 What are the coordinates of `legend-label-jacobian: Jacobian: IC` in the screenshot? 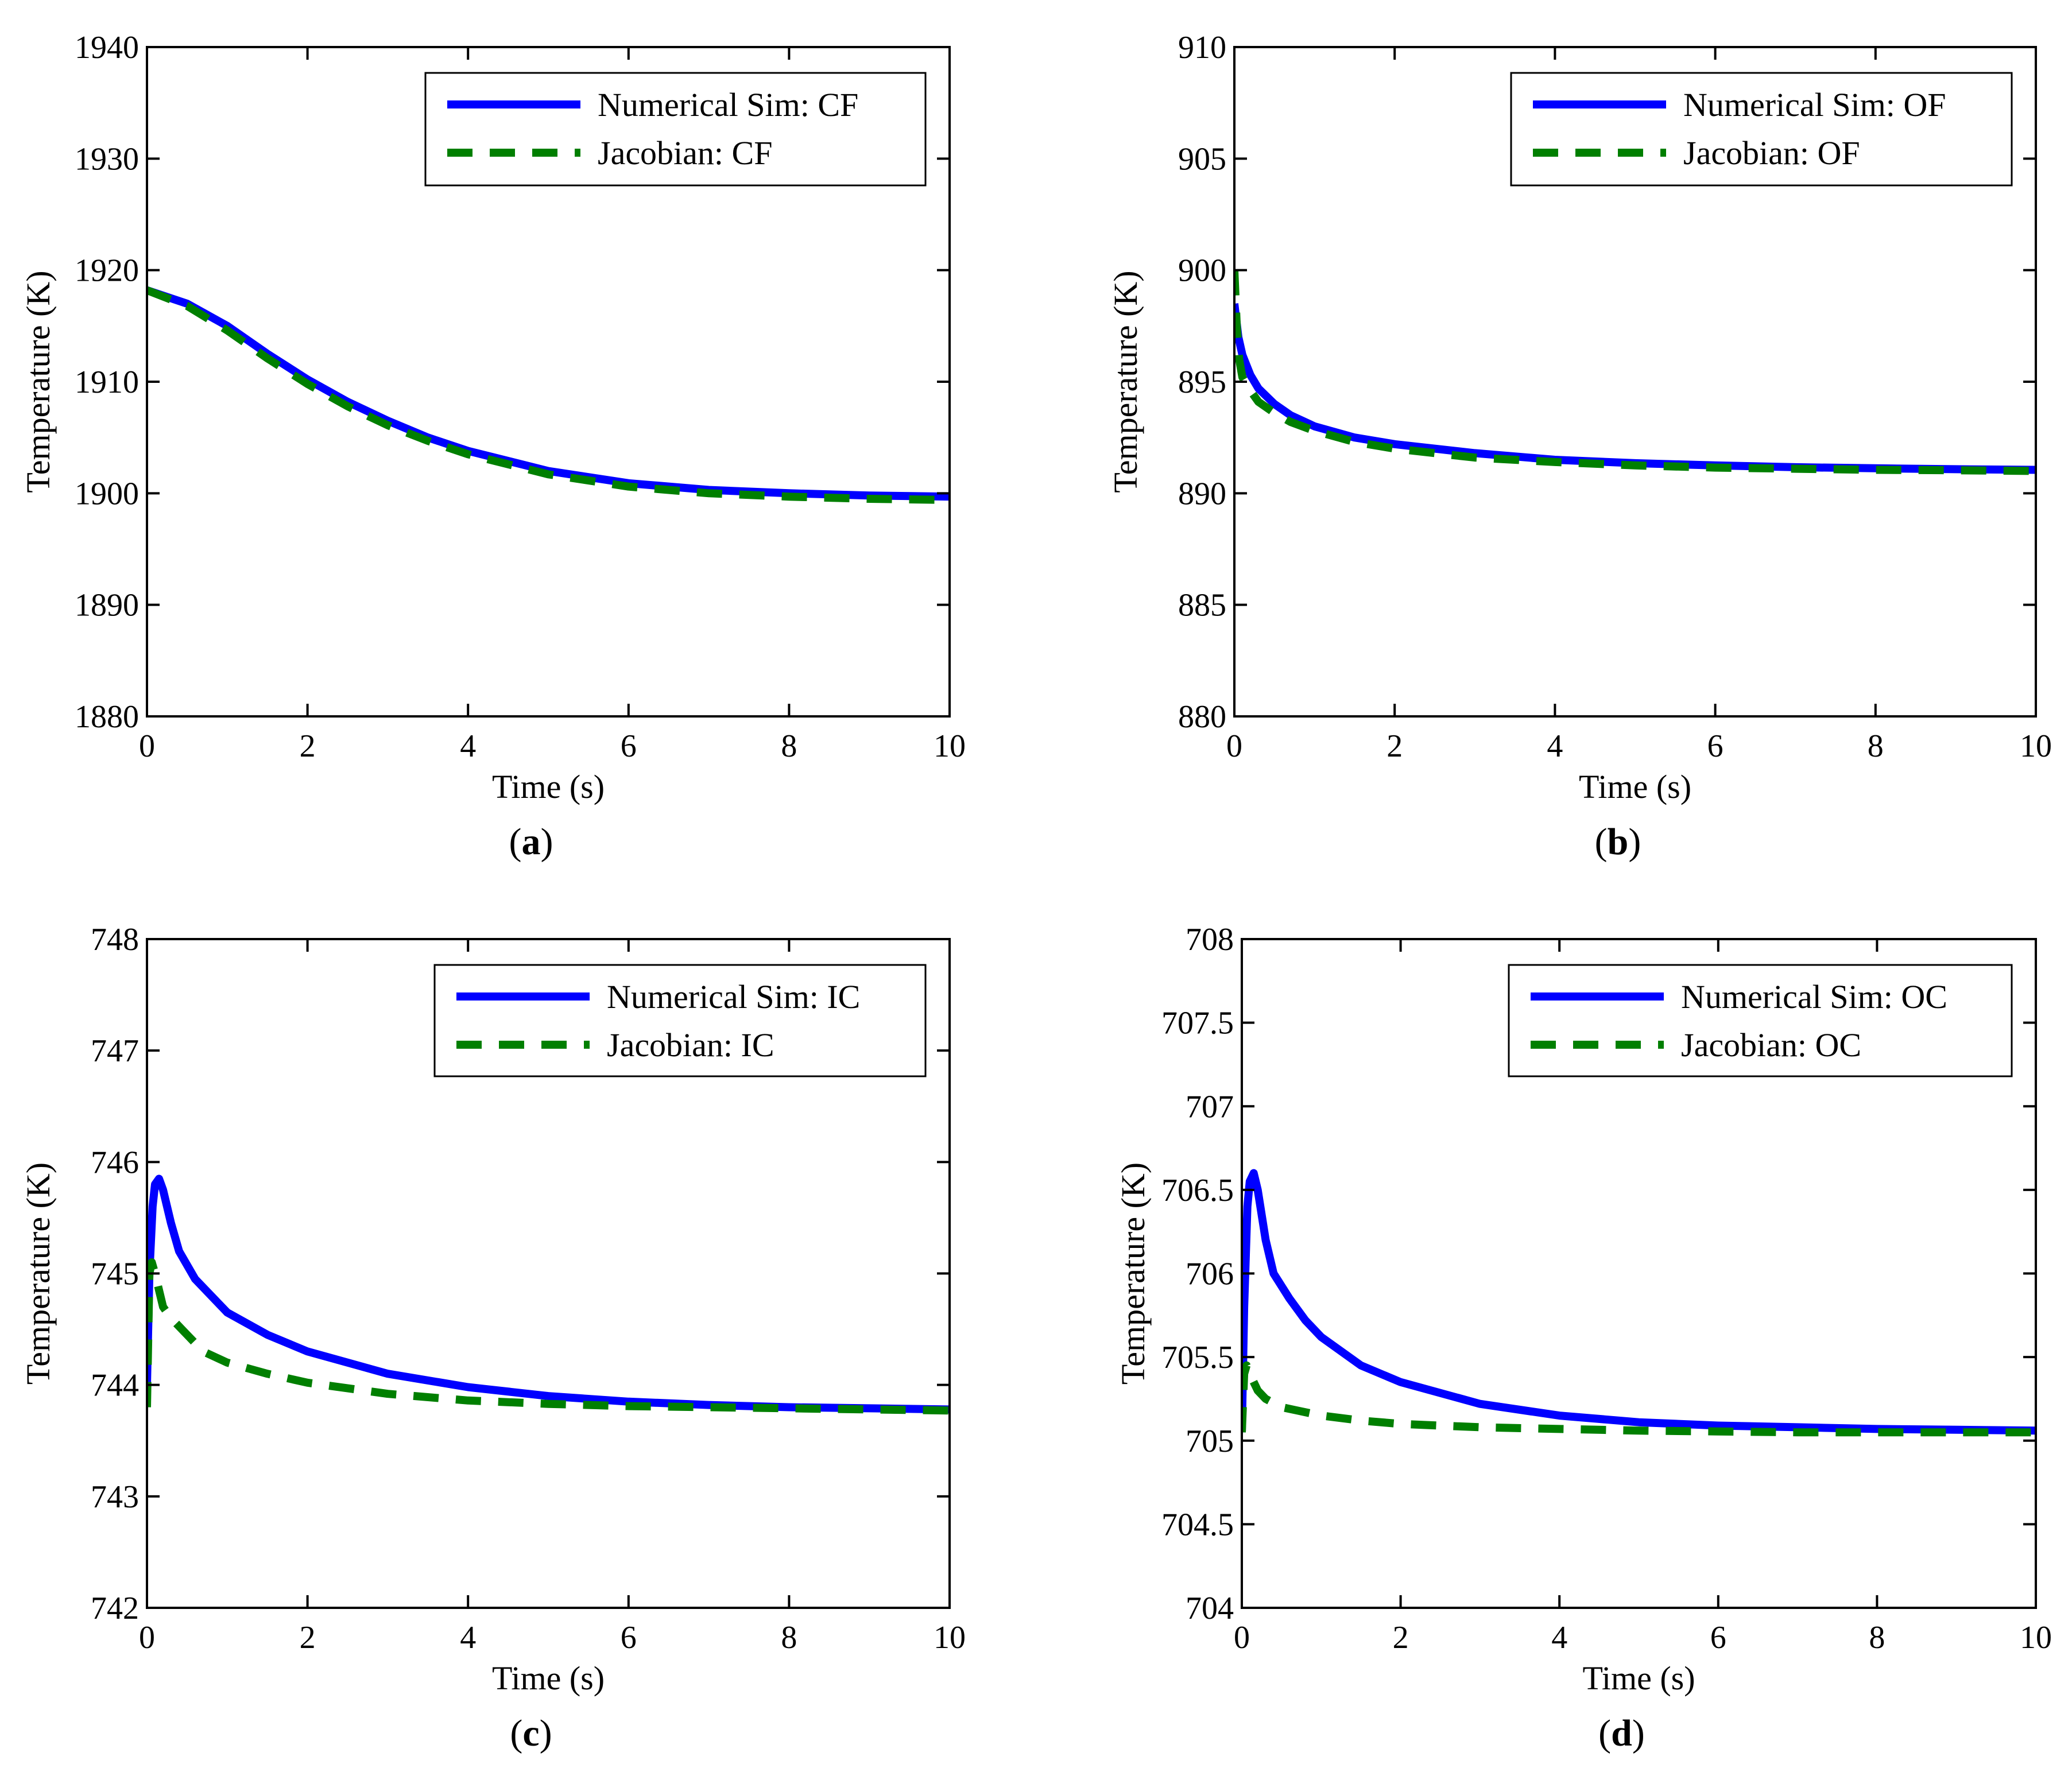 It's located at (690, 1045).